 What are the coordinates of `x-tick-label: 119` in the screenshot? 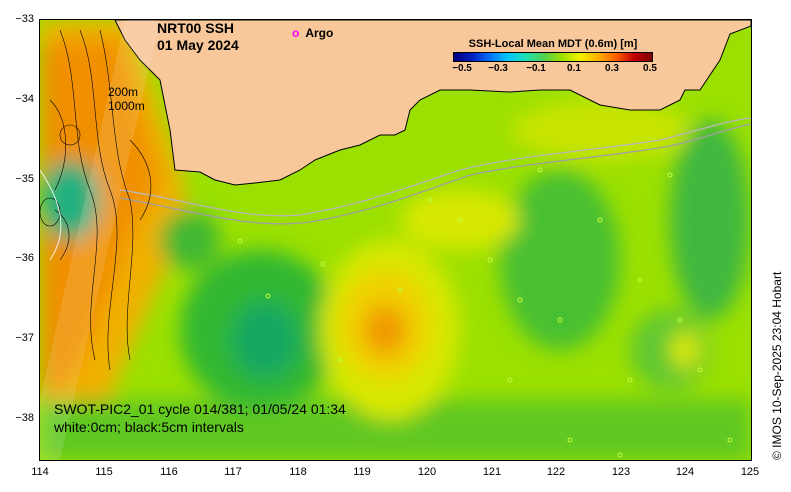 It's located at (362, 472).